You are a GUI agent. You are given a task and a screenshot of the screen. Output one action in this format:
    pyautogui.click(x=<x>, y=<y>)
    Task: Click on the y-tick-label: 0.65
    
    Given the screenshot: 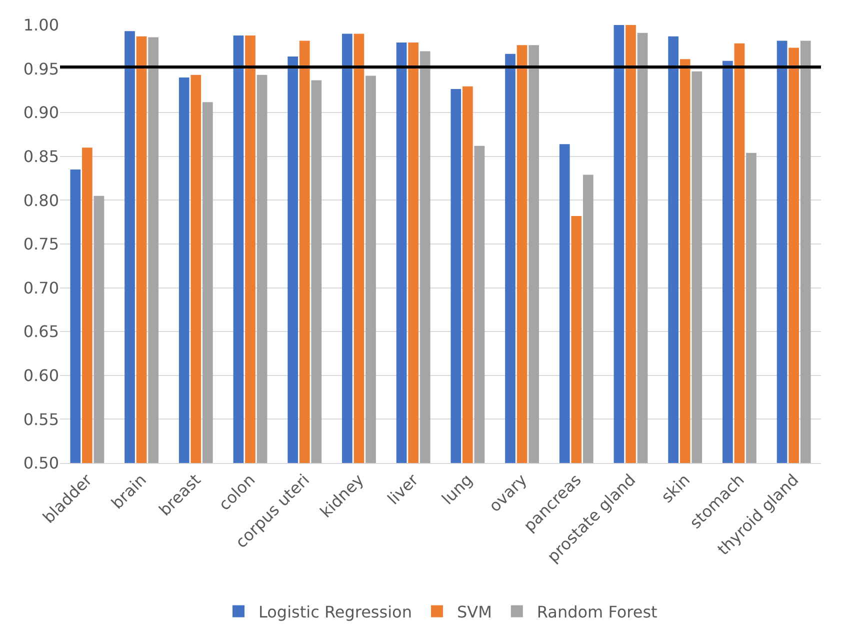 What is the action you would take?
    pyautogui.click(x=41, y=332)
    